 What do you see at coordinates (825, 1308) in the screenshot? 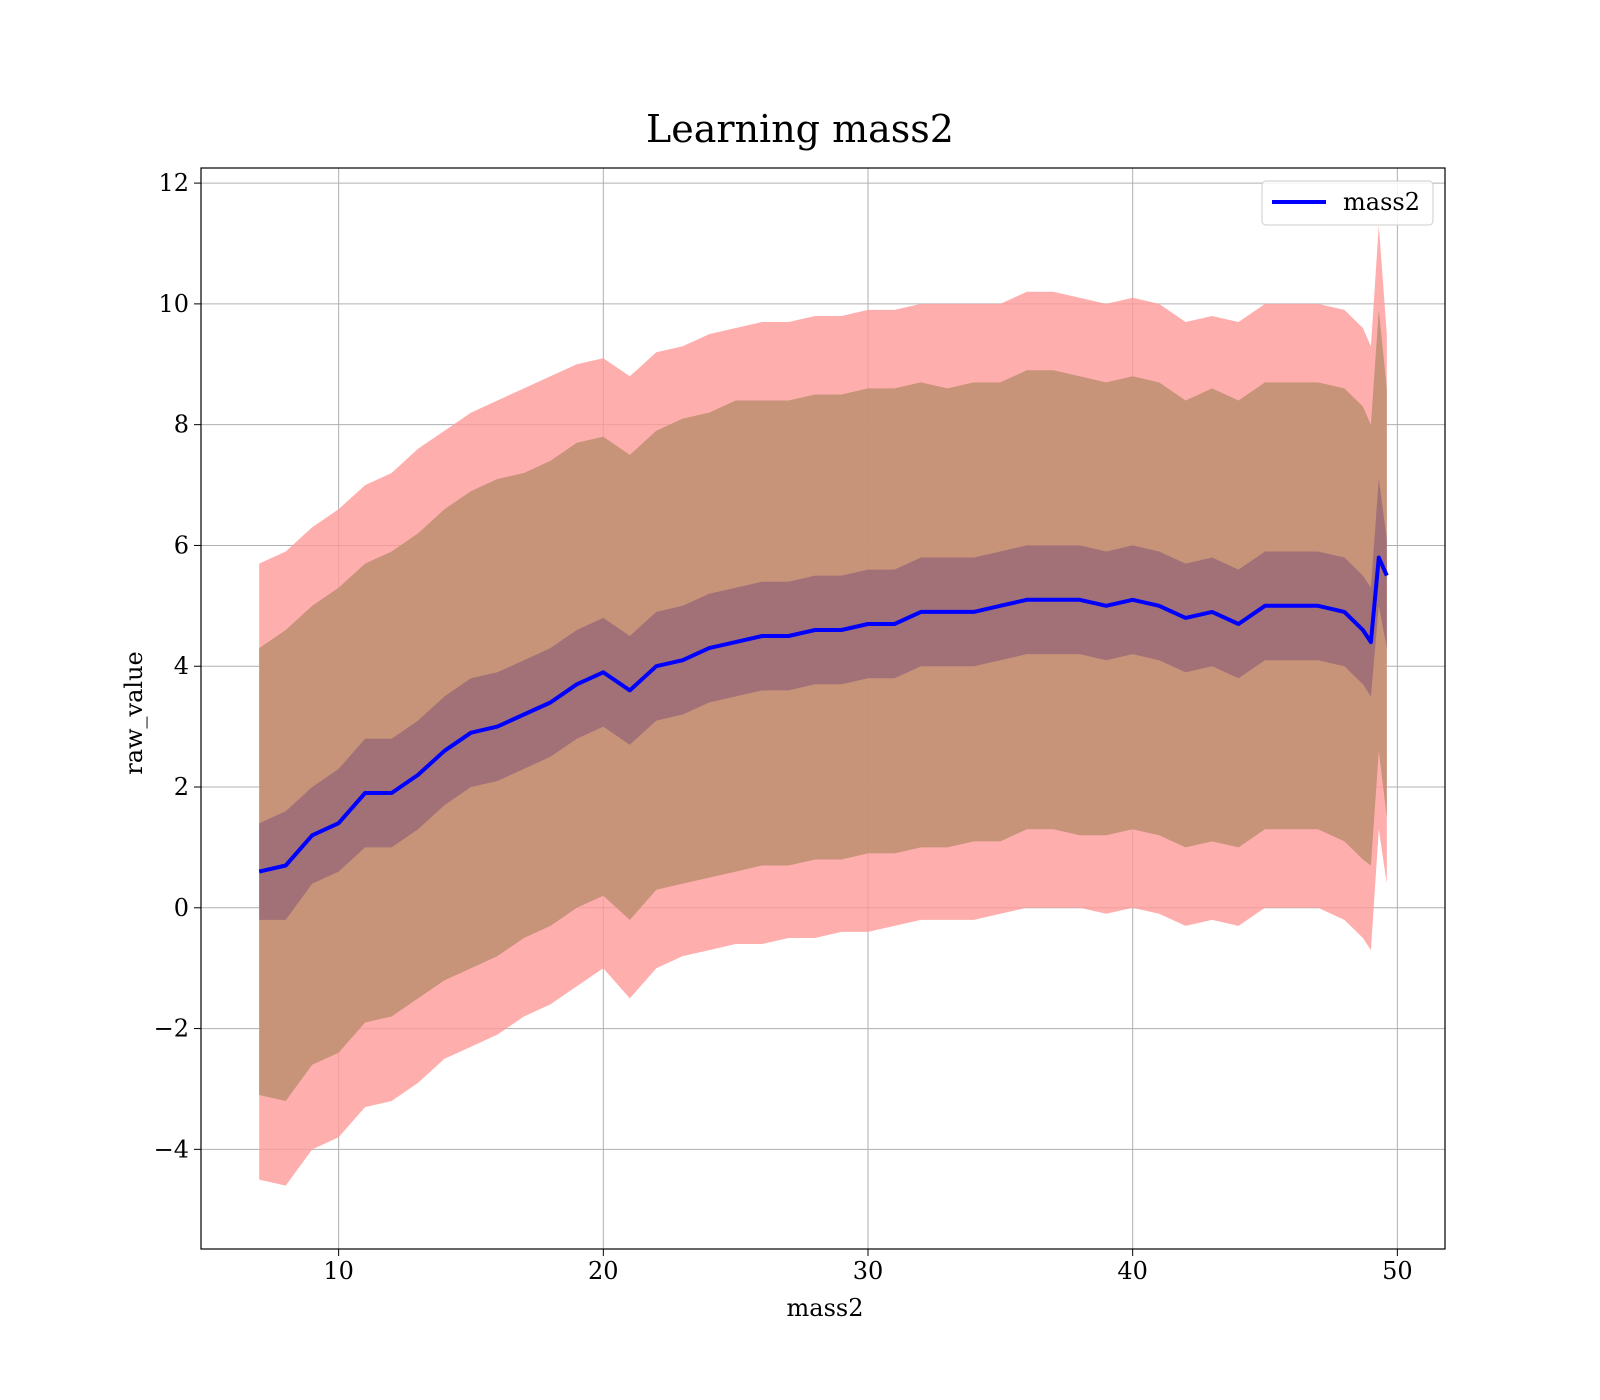
I see `x-axis-label: mass2` at bounding box center [825, 1308].